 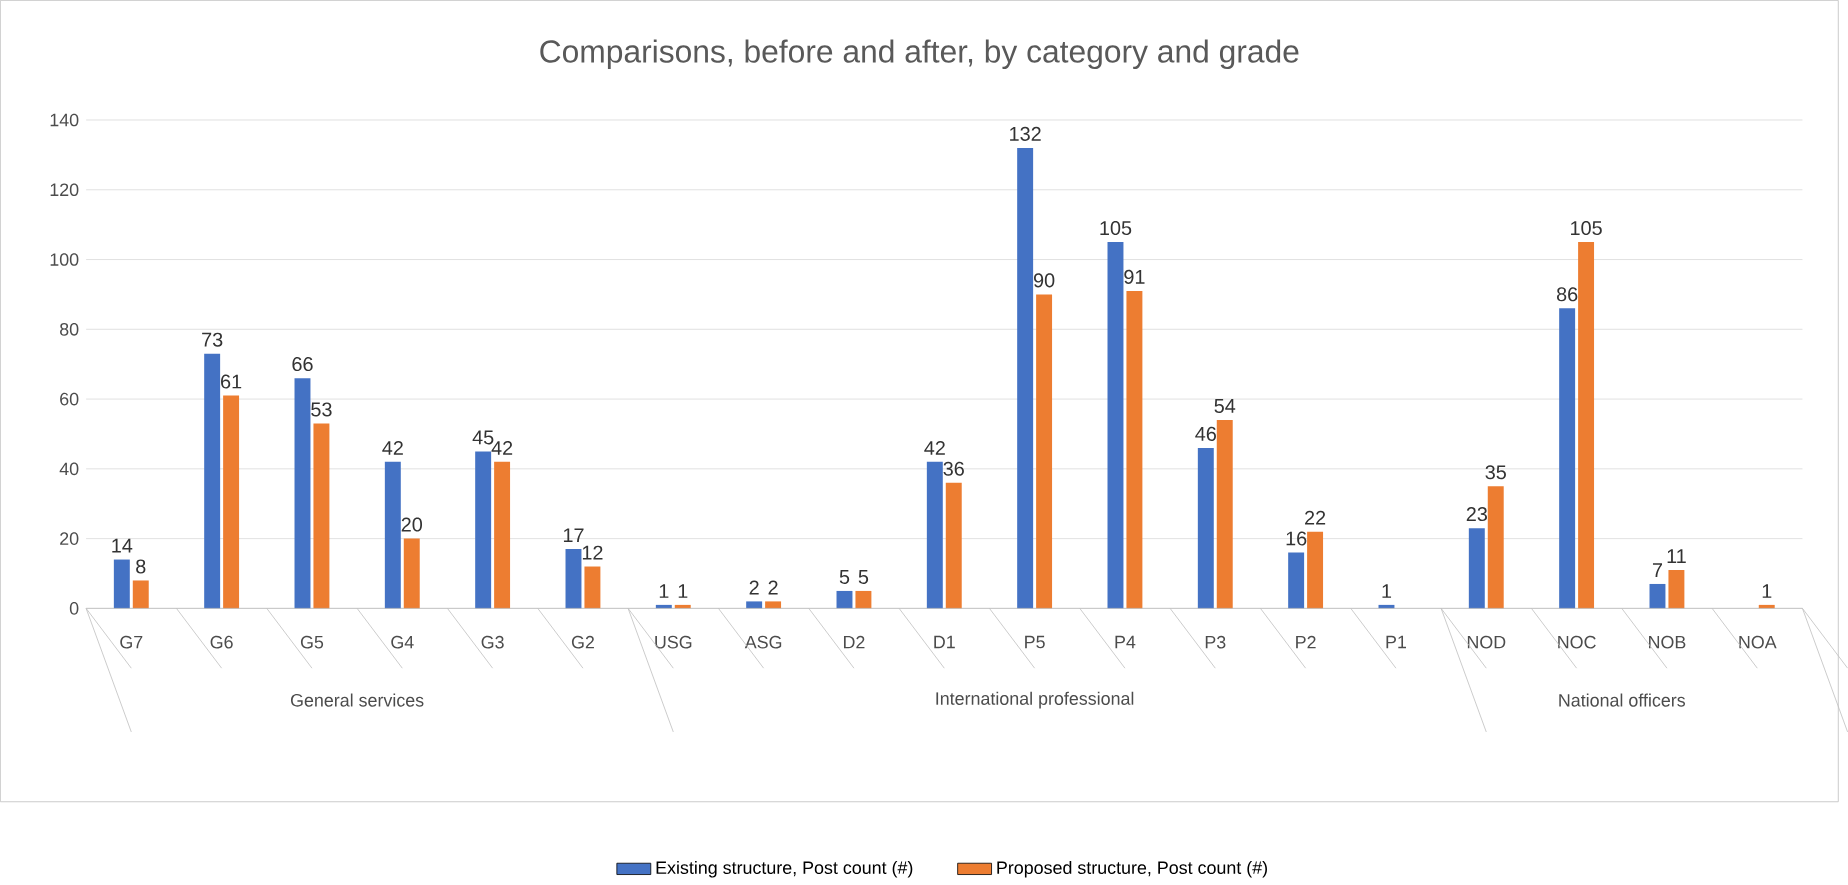 What do you see at coordinates (1676, 556) in the screenshot?
I see `data-label: 11` at bounding box center [1676, 556].